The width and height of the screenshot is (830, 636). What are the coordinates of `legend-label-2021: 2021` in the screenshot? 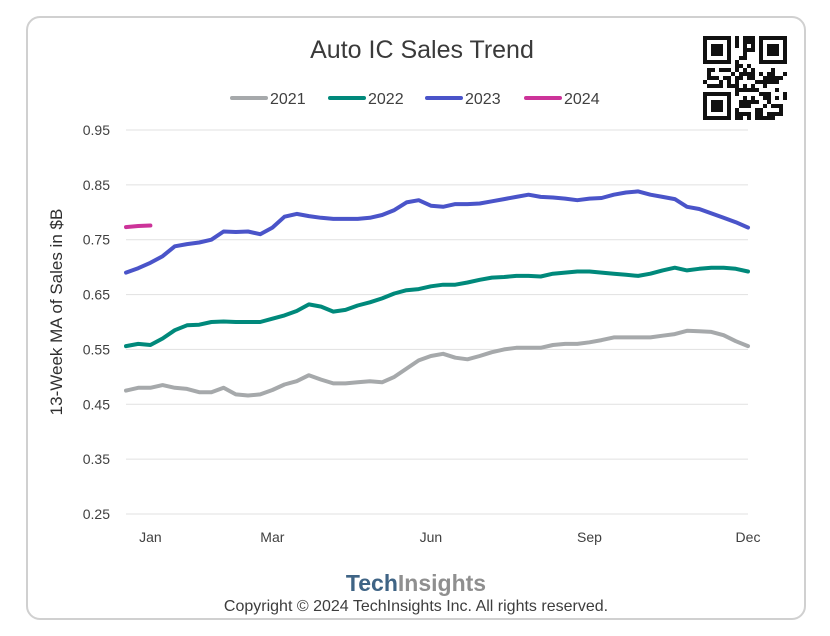 It's located at (288, 99).